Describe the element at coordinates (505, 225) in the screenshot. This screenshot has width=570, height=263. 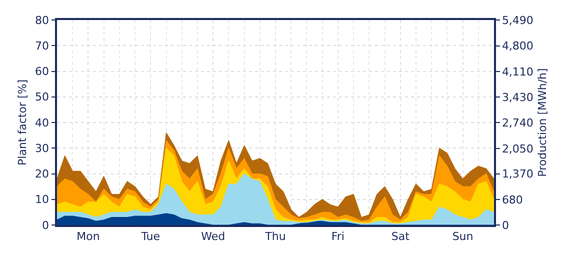
I see `y2-tick-label: 0` at that location.